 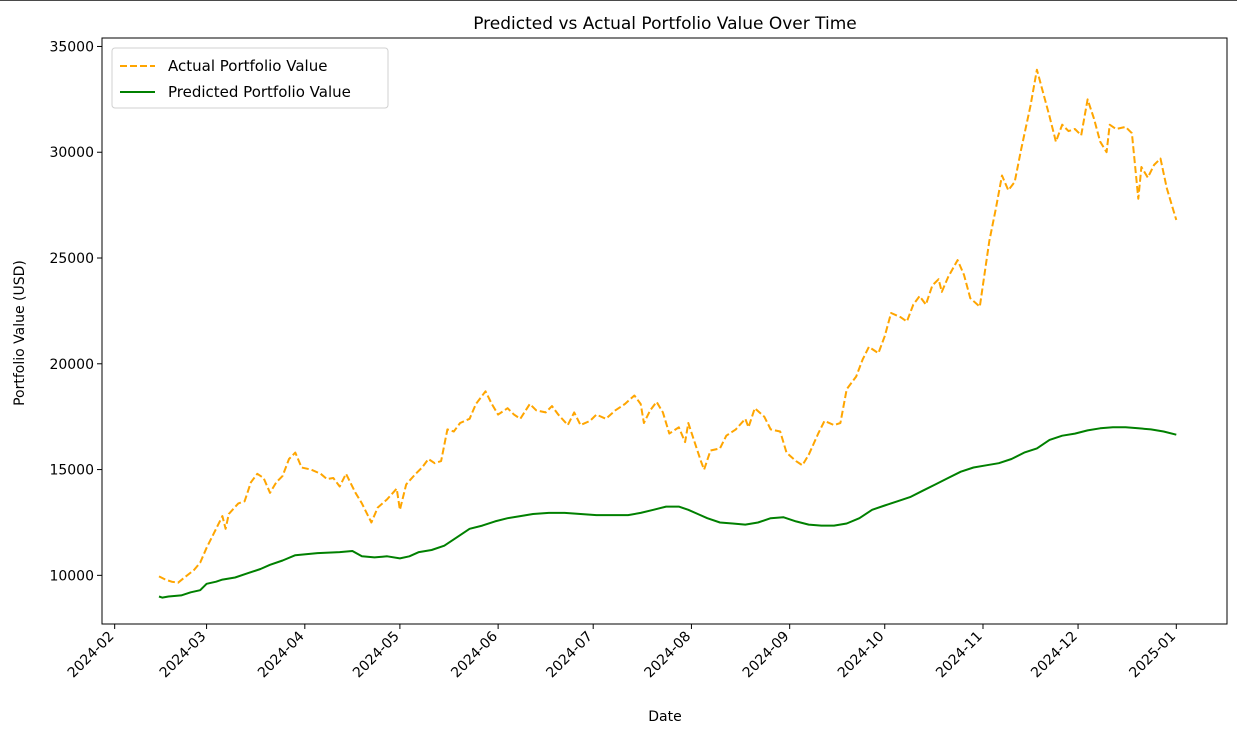 I want to click on x-tick-label: 2024-07, so click(x=569, y=655).